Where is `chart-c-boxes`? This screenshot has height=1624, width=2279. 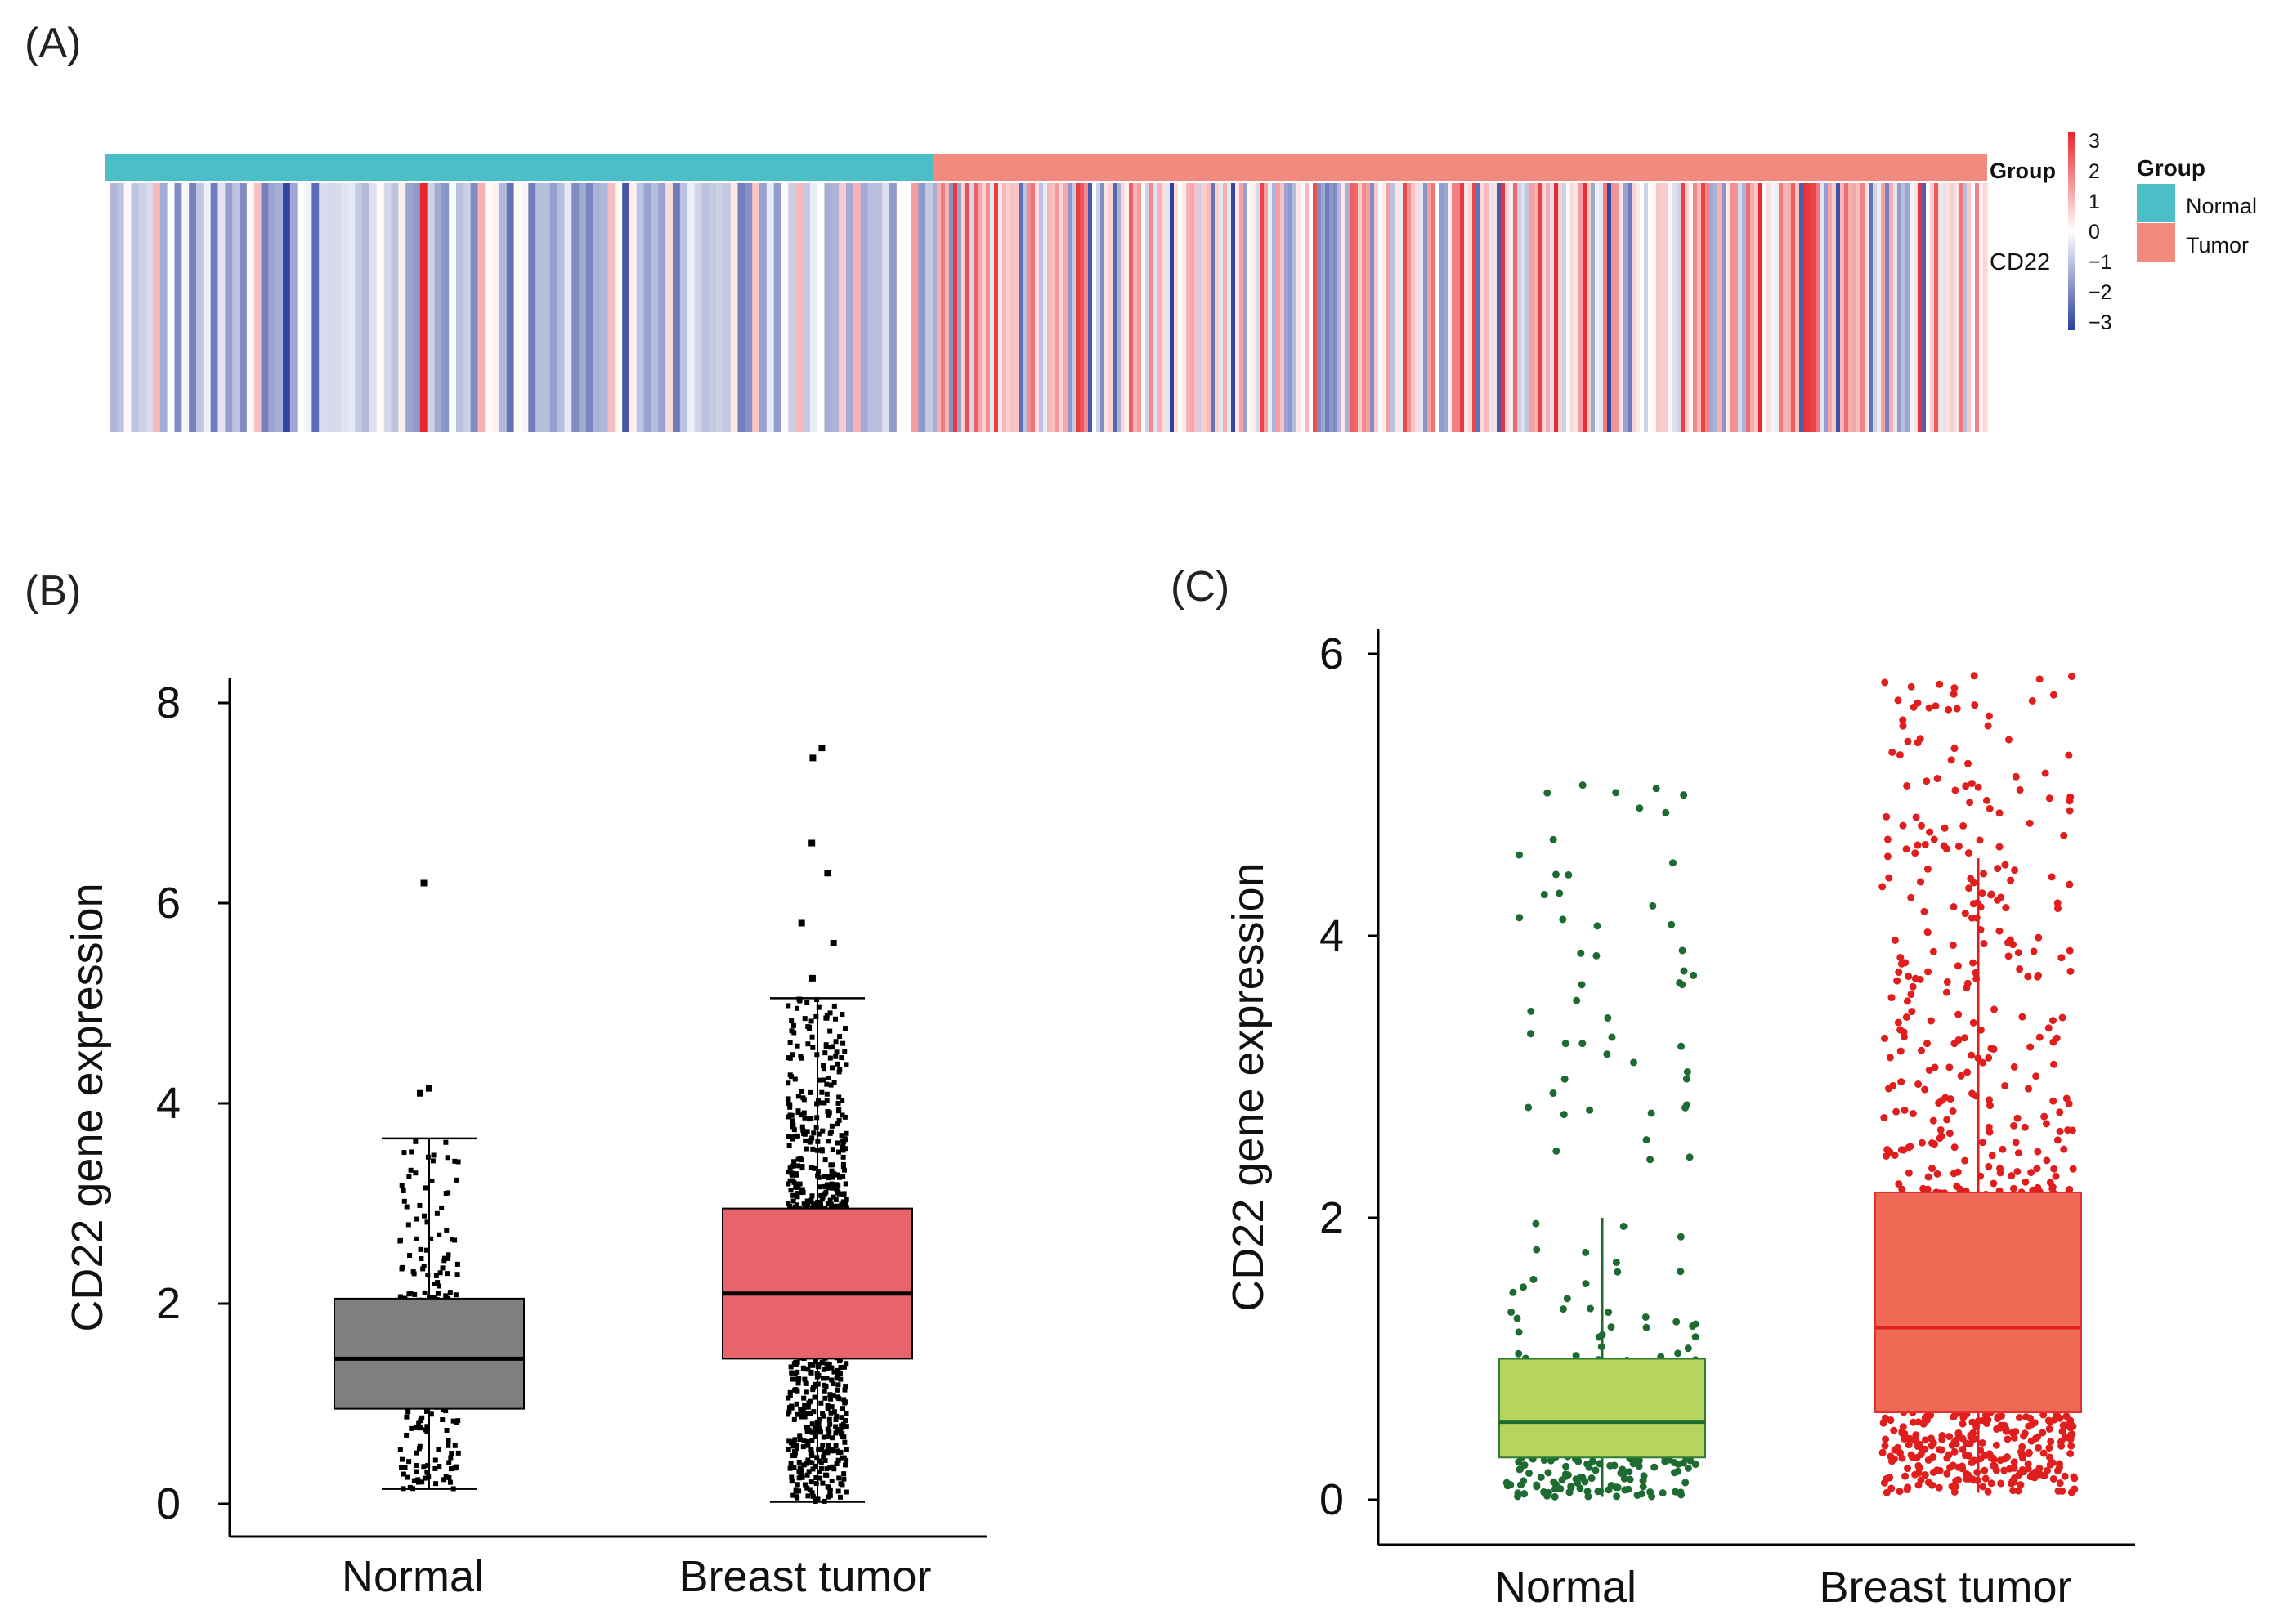
chart-c-boxes is located at coordinates (1790, 1325).